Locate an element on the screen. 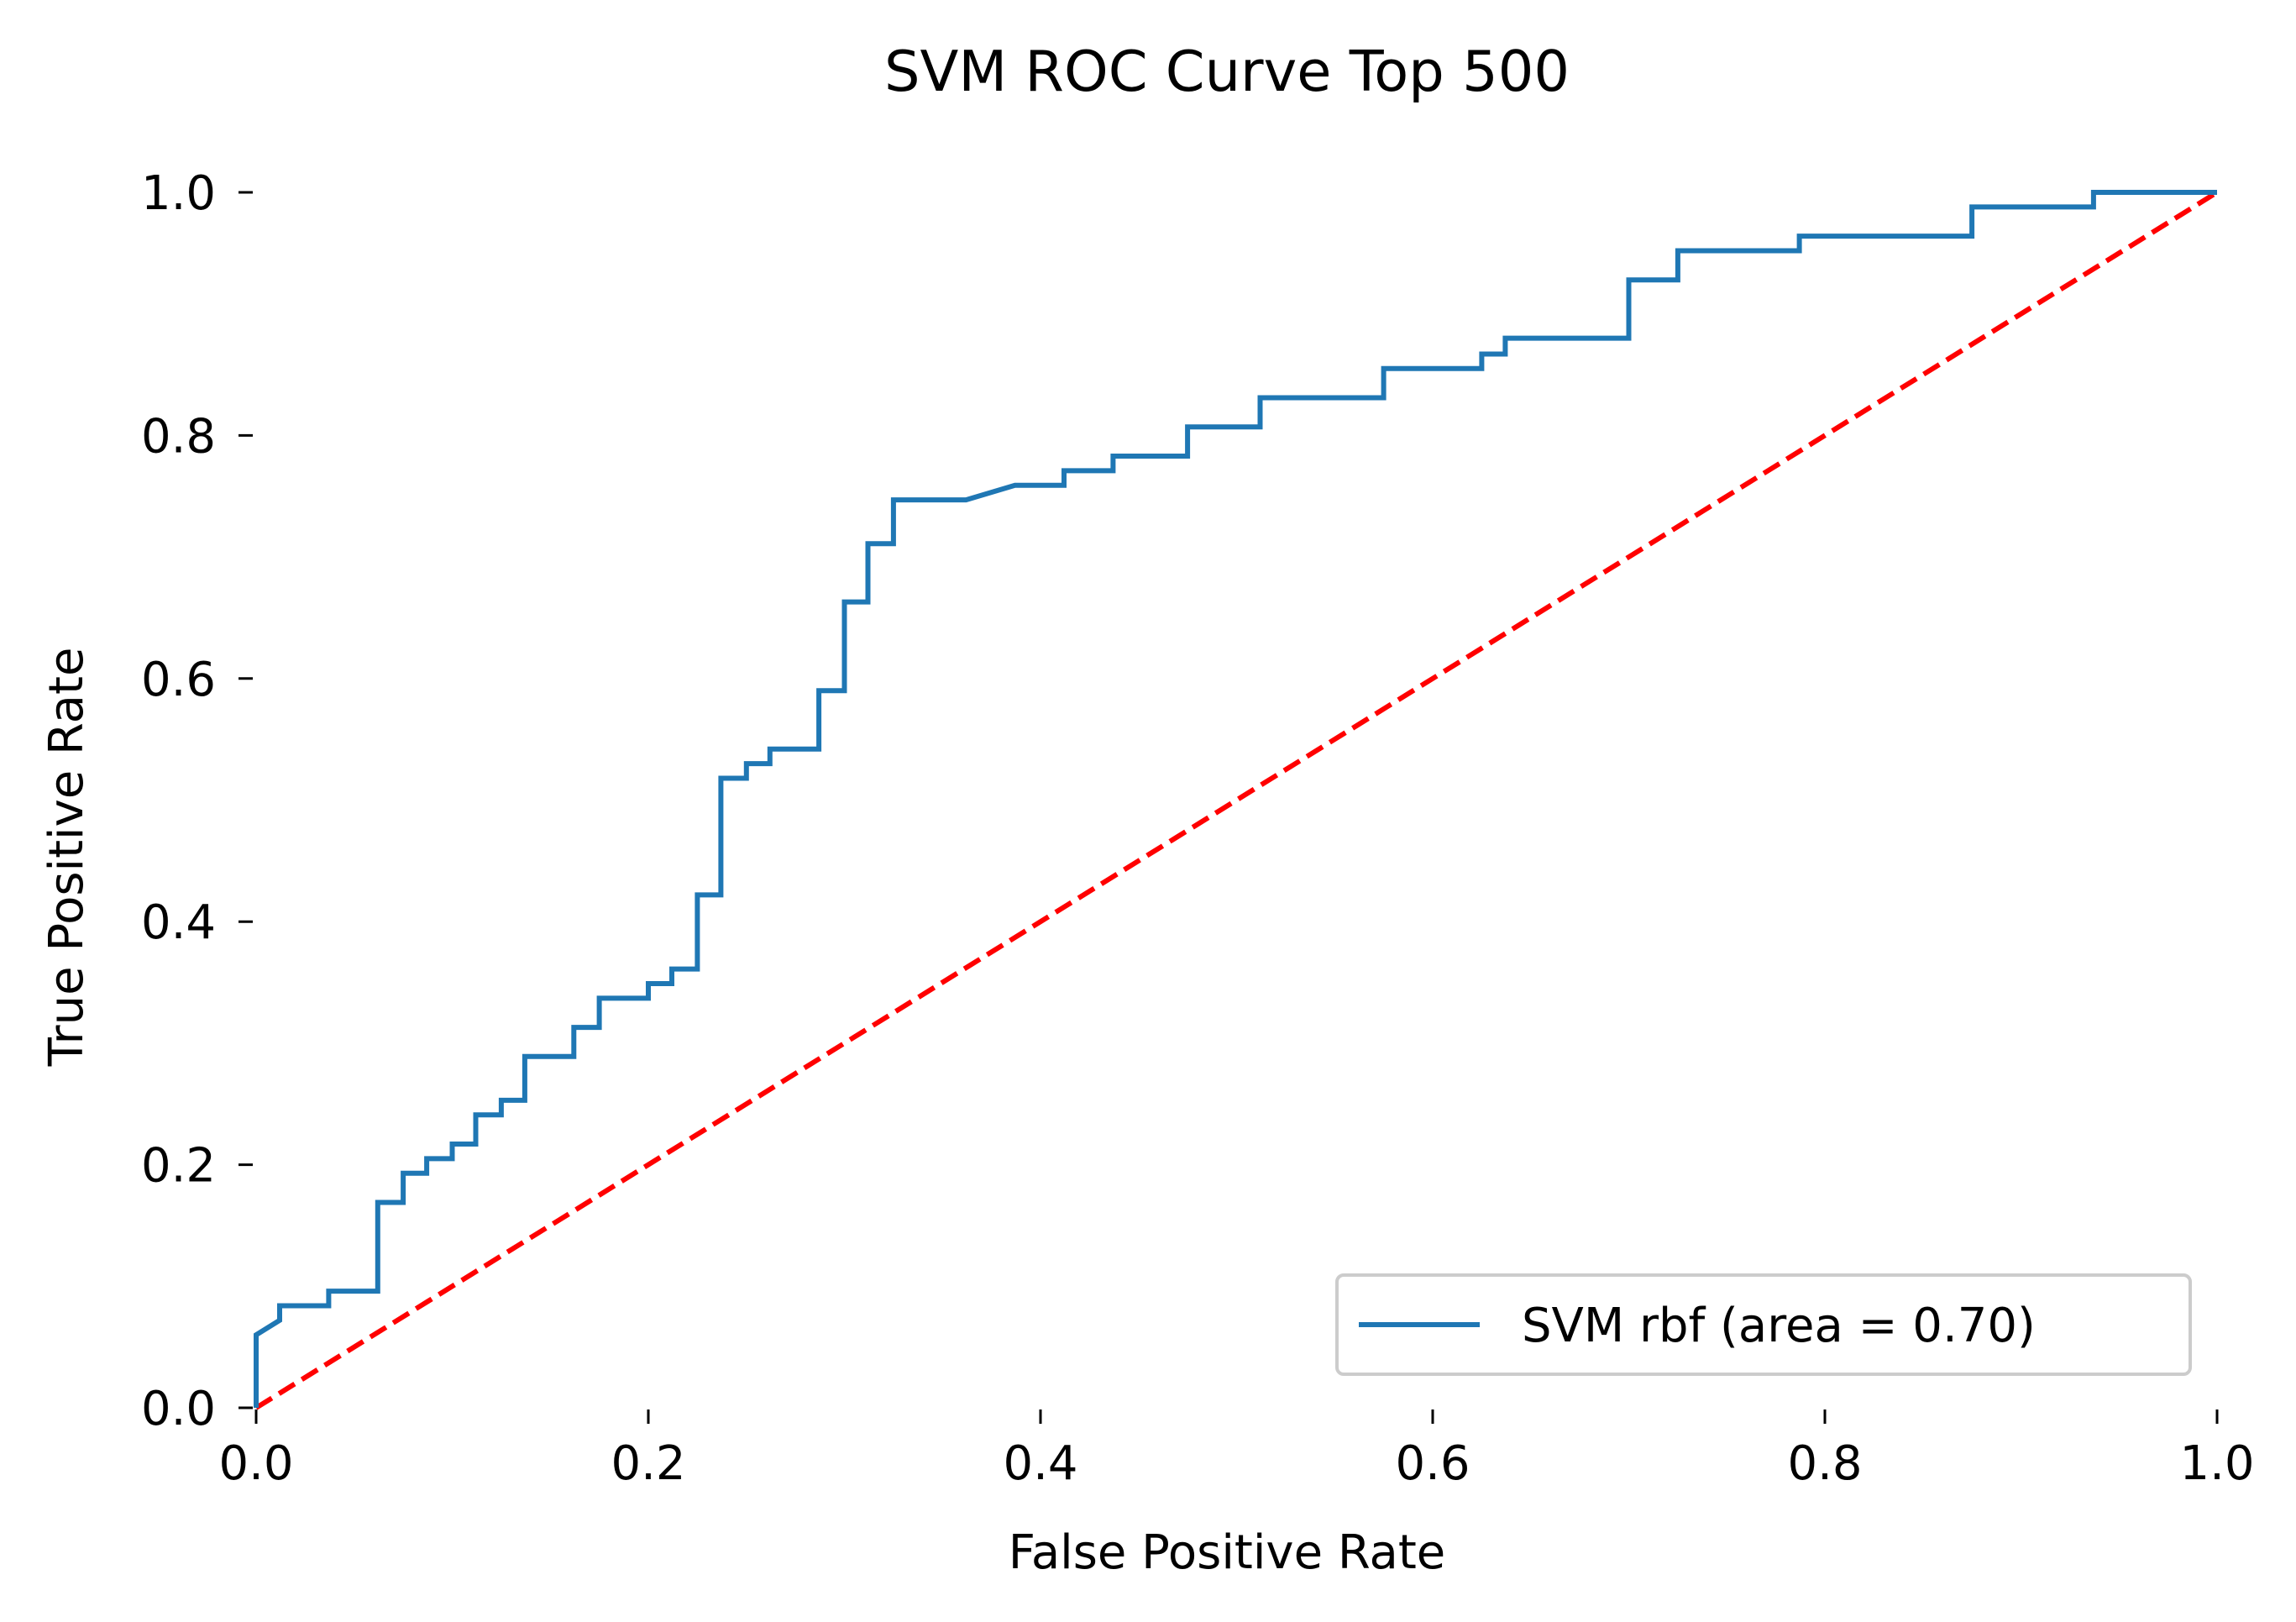 Image resolution: width=2296 pixels, height=1622 pixels. legend-label: SVM rbf (area = 0.70) is located at coordinates (1779, 1326).